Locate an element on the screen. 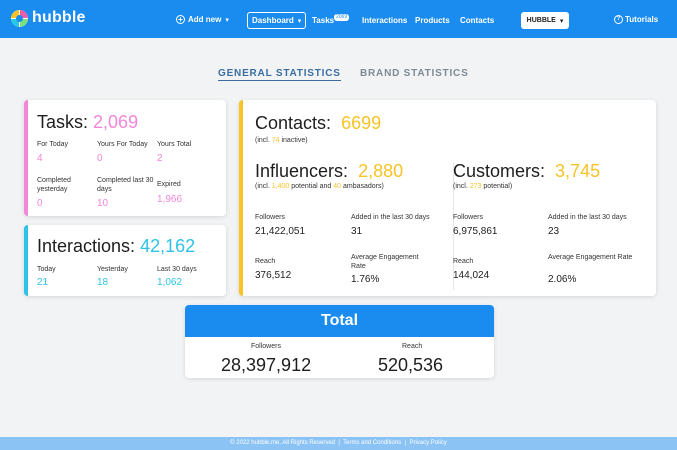 This screenshot has height=450, width=677. total-followers-label: Followers is located at coordinates (266, 346).